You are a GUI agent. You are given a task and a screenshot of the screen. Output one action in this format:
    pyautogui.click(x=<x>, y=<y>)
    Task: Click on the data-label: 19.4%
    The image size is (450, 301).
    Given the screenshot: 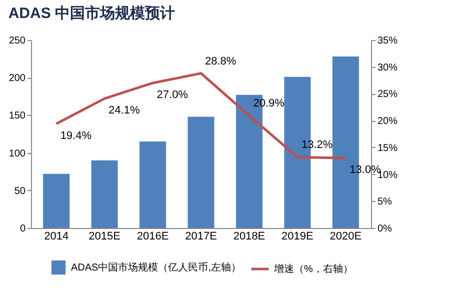 What is the action you would take?
    pyautogui.click(x=76, y=136)
    